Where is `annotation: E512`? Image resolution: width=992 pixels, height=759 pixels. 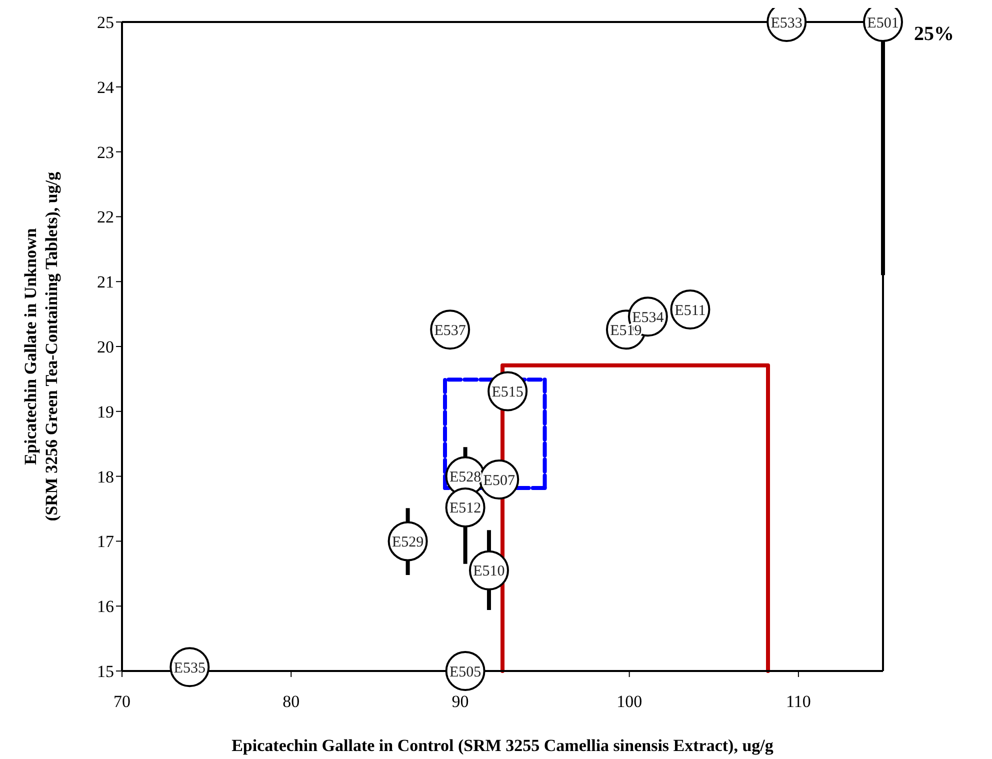
annotation: E512 is located at coordinates (465, 508).